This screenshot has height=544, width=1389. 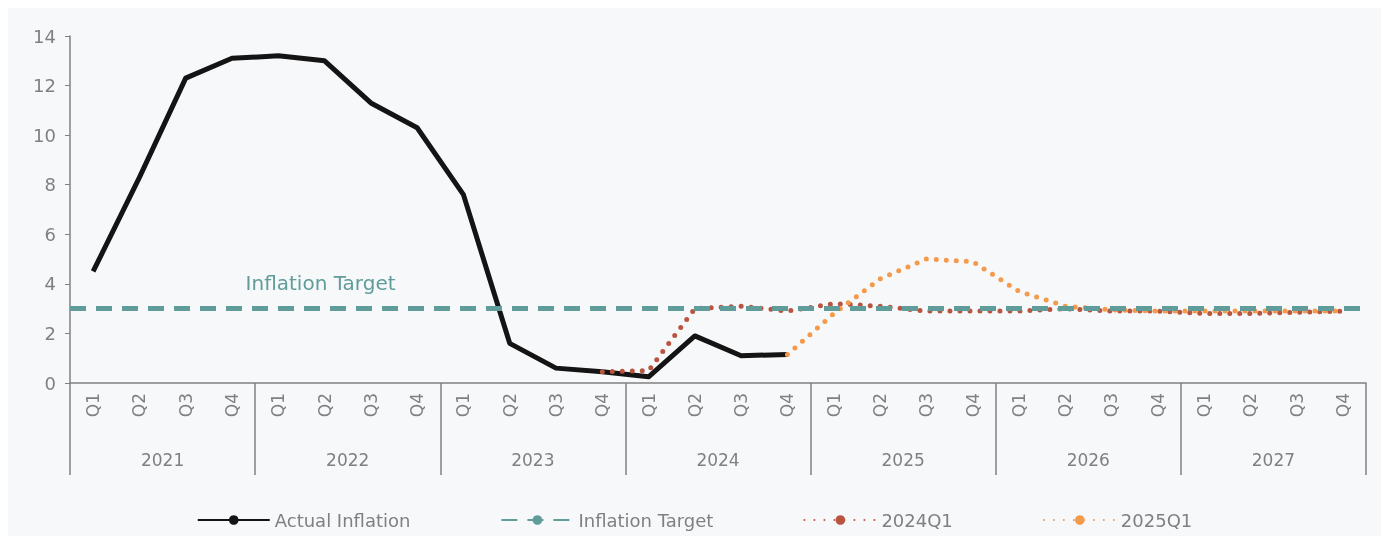 I want to click on y-tick-label: 8, so click(x=50, y=185).